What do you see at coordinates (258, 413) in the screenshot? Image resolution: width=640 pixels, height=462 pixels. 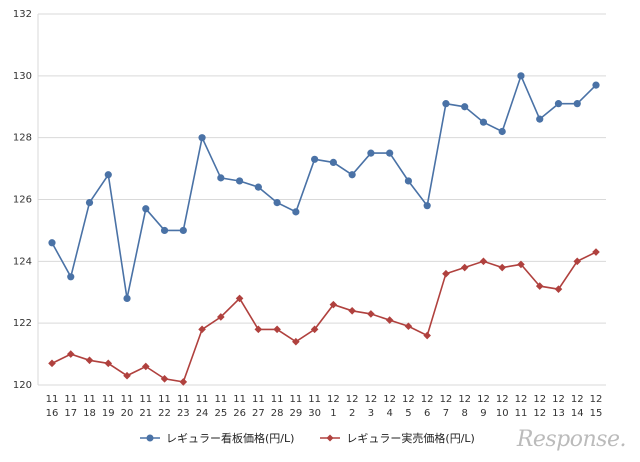 I see `x-tick-label-day: 27` at bounding box center [258, 413].